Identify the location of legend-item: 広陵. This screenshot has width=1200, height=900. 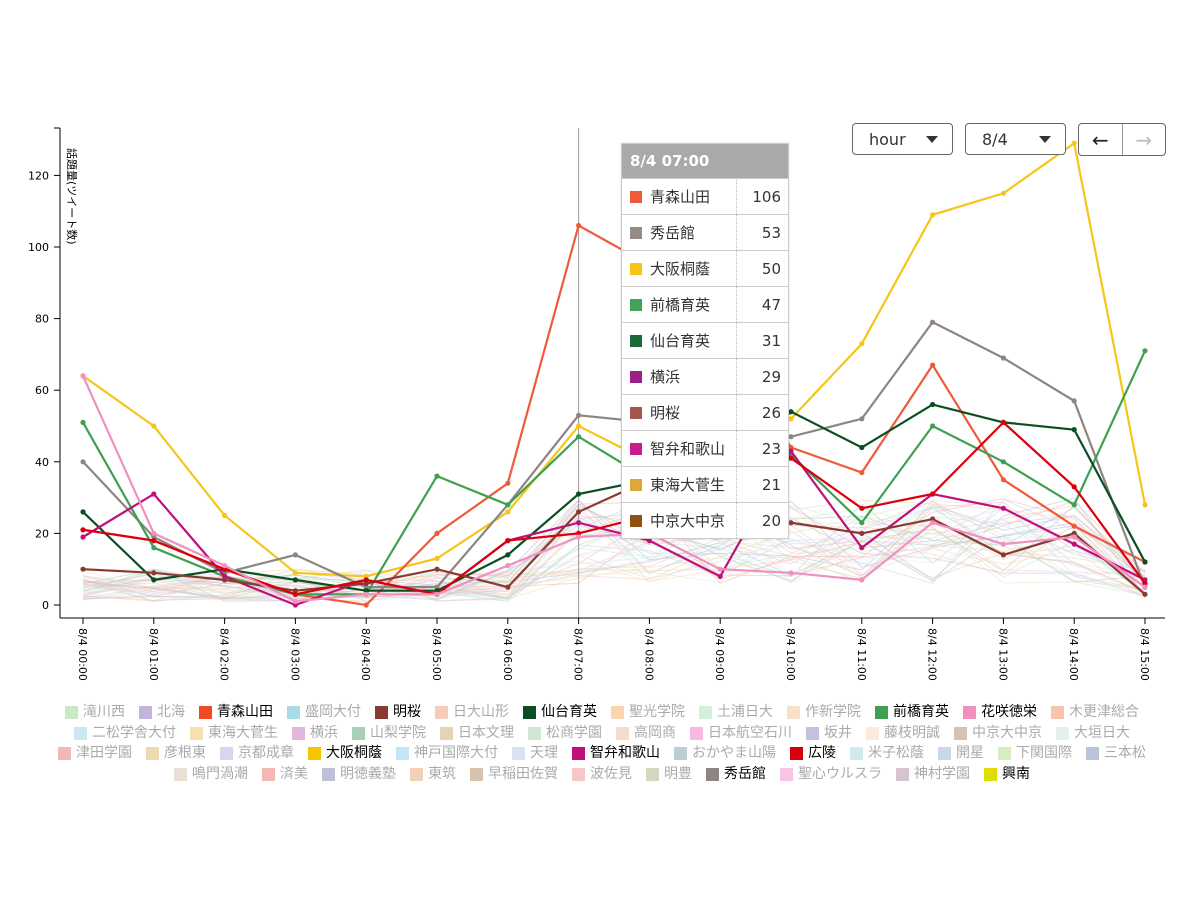
(813, 753).